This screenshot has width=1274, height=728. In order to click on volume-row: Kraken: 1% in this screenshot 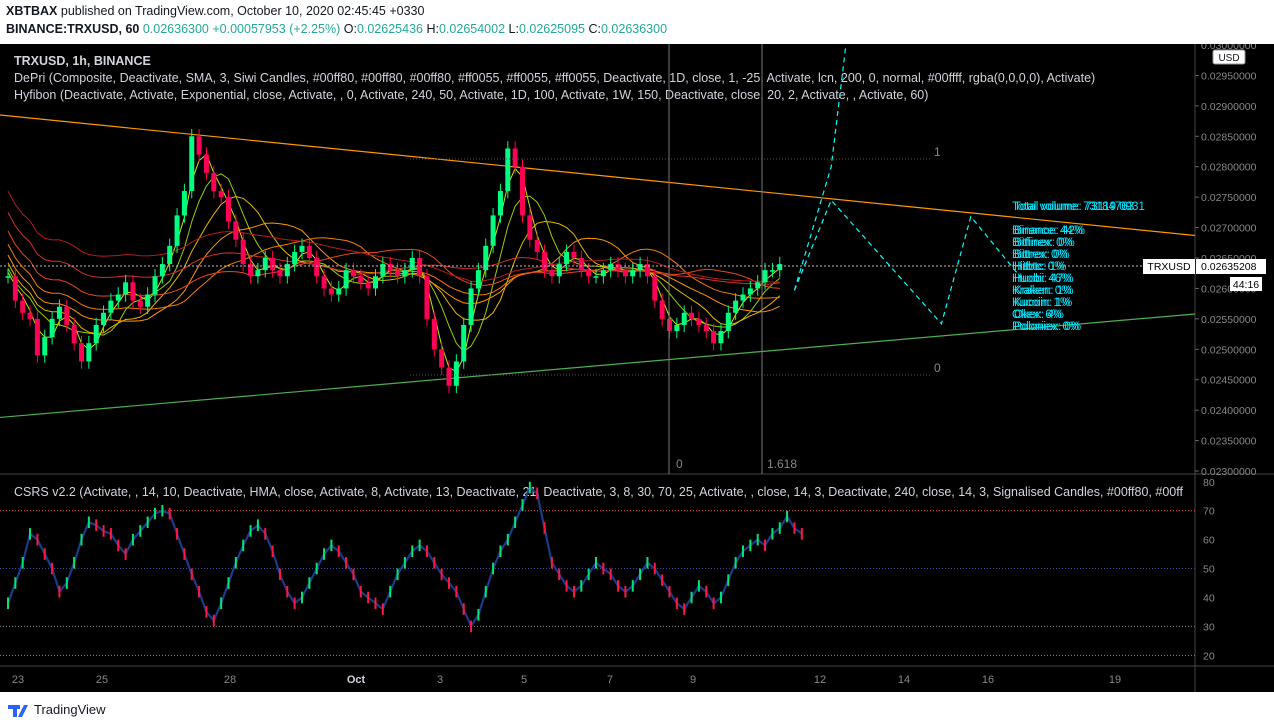, I will do `click(1043, 291)`.